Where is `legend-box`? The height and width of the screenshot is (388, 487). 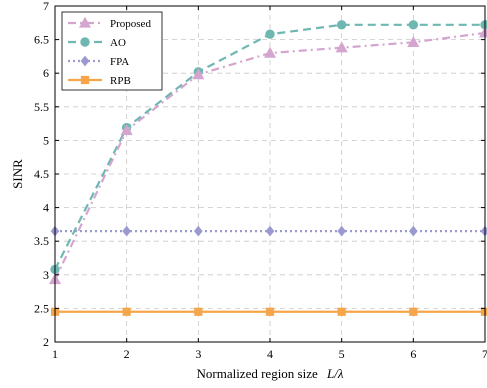
legend-box is located at coordinates (112, 51).